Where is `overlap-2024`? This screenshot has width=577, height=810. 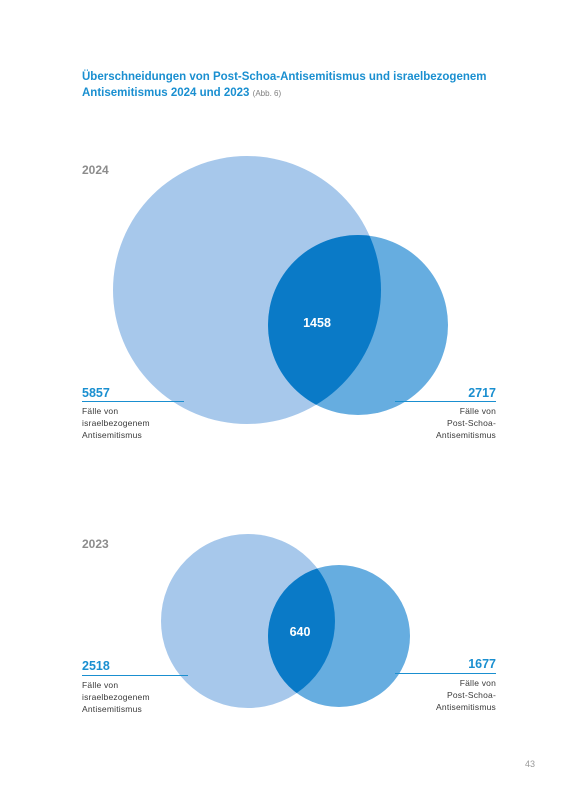 overlap-2024 is located at coordinates (324, 325).